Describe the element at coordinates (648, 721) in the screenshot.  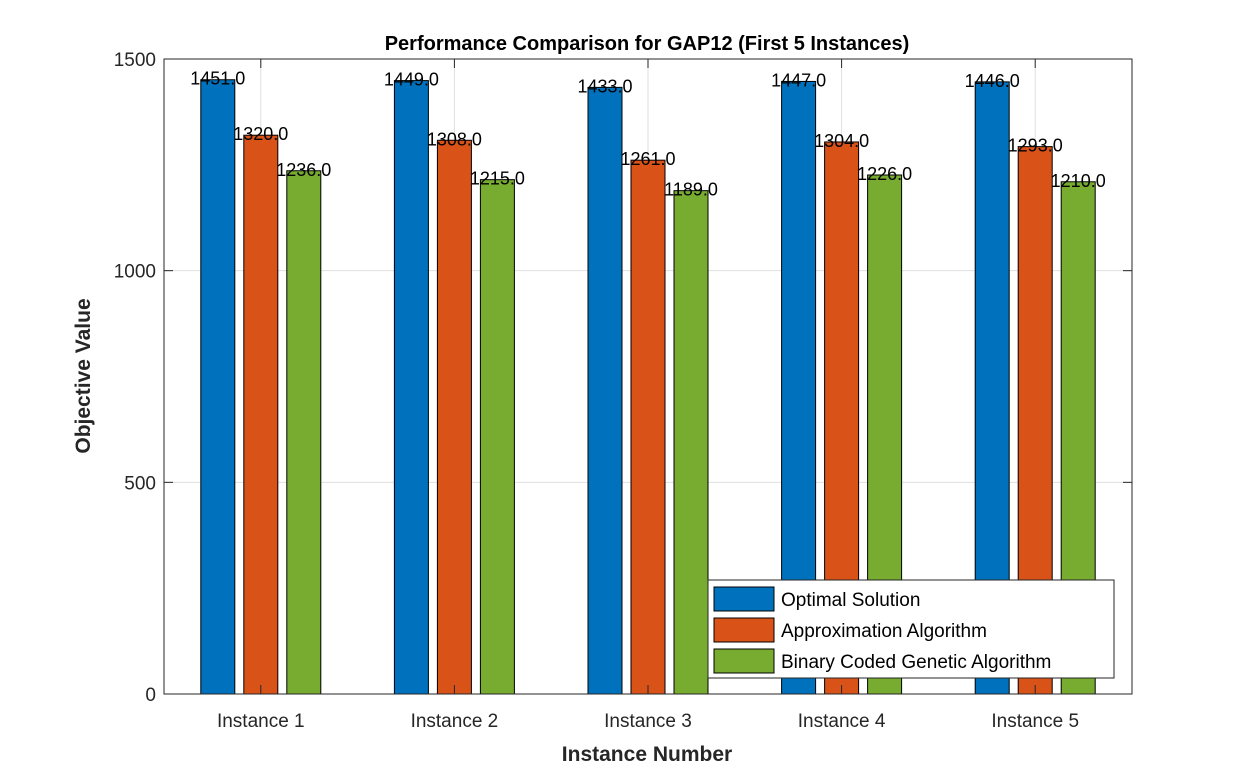
I see `x-tick-label: Instance 3` at that location.